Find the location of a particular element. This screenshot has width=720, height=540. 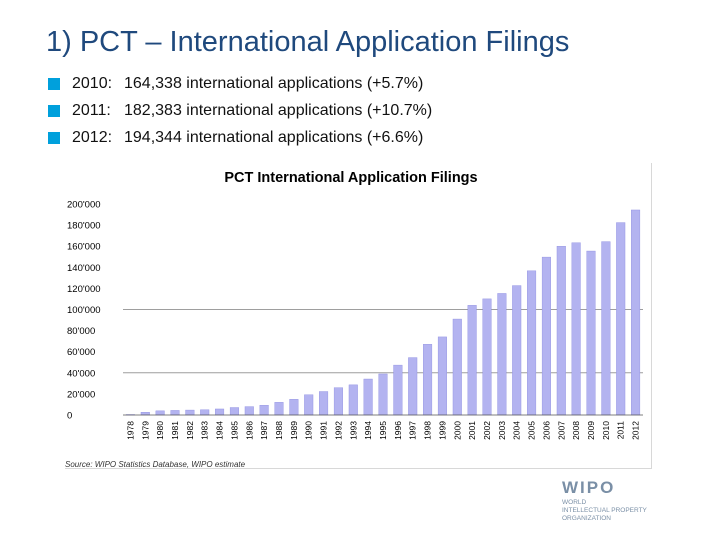

x-tick-label: 2004 is located at coordinates (517, 430).